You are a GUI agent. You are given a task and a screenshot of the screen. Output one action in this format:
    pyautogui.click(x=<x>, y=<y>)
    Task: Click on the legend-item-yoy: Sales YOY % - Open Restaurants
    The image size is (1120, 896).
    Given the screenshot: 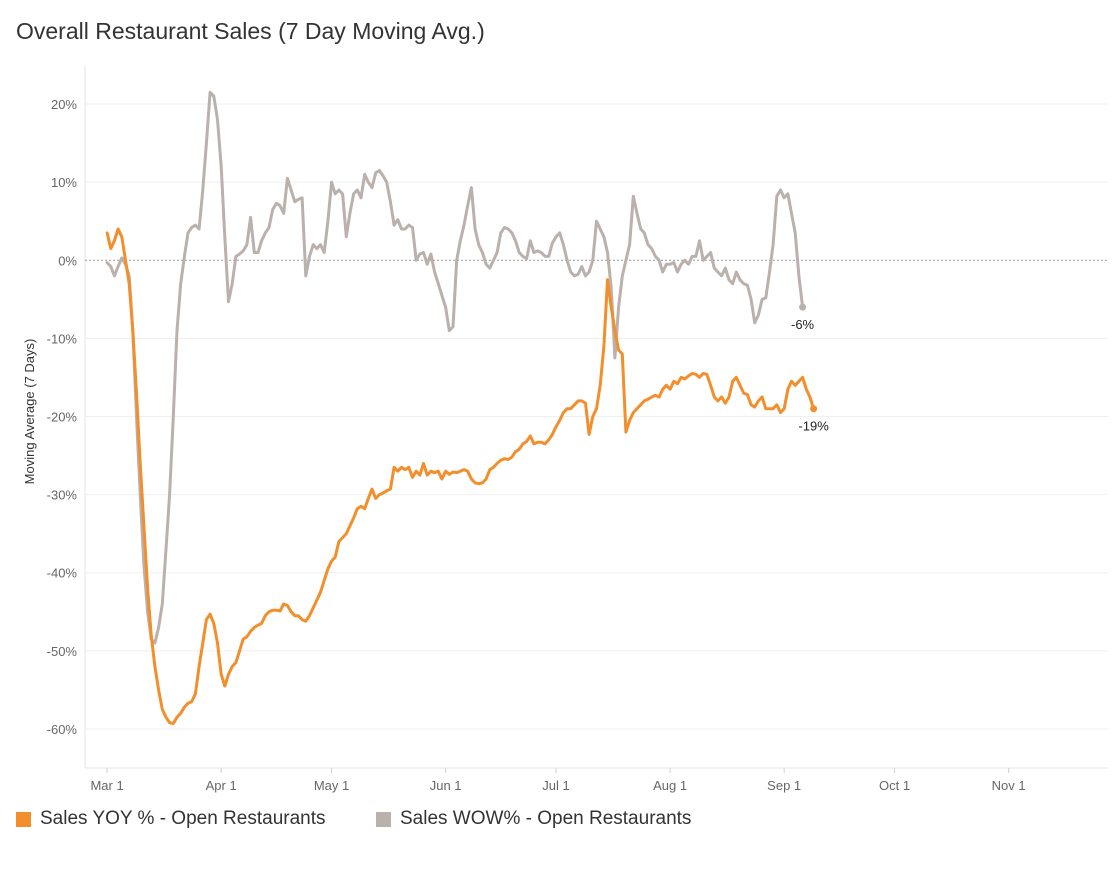 What is the action you would take?
    pyautogui.click(x=171, y=819)
    